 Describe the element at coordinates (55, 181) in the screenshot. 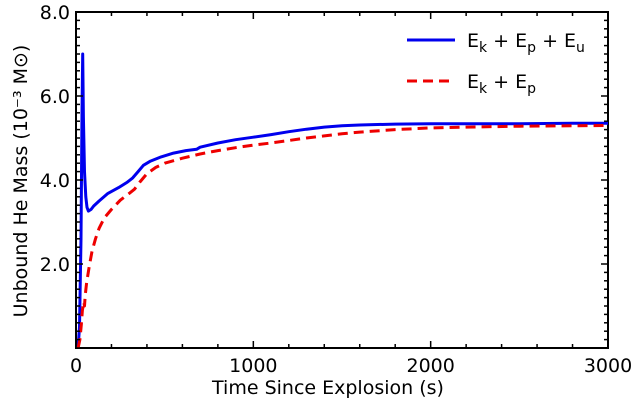

I see `y-tick-label: 4.0` at that location.